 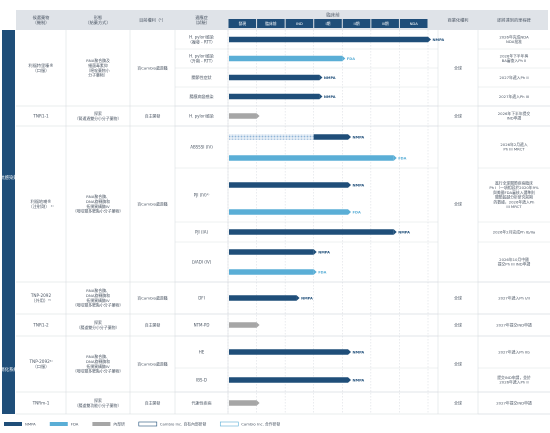 What do you see at coordinates (202, 402) in the screenshot?
I see `indication: 代謝性疾病` at bounding box center [202, 402].